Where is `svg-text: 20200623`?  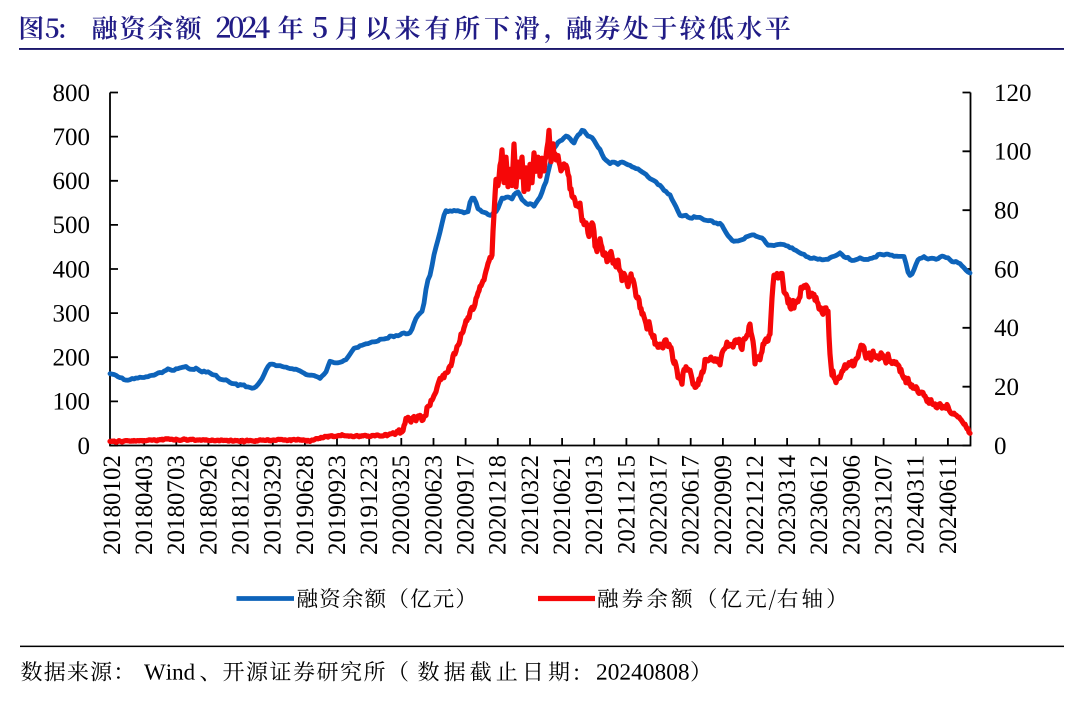
svg-text: 20200623 is located at coordinates (433, 505).